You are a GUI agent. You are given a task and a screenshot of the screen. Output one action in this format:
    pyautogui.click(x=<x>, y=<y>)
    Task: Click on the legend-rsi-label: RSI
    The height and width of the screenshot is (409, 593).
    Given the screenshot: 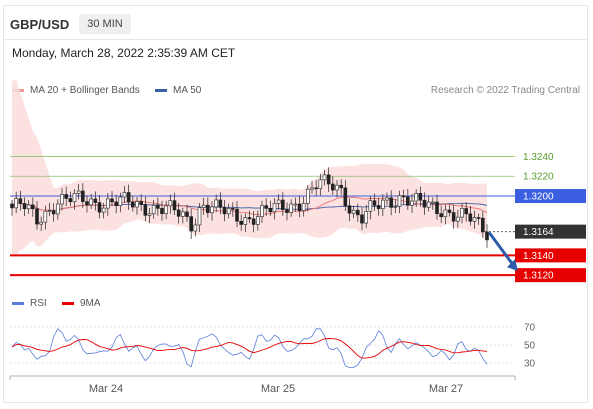 What is the action you would take?
    pyautogui.click(x=38, y=303)
    